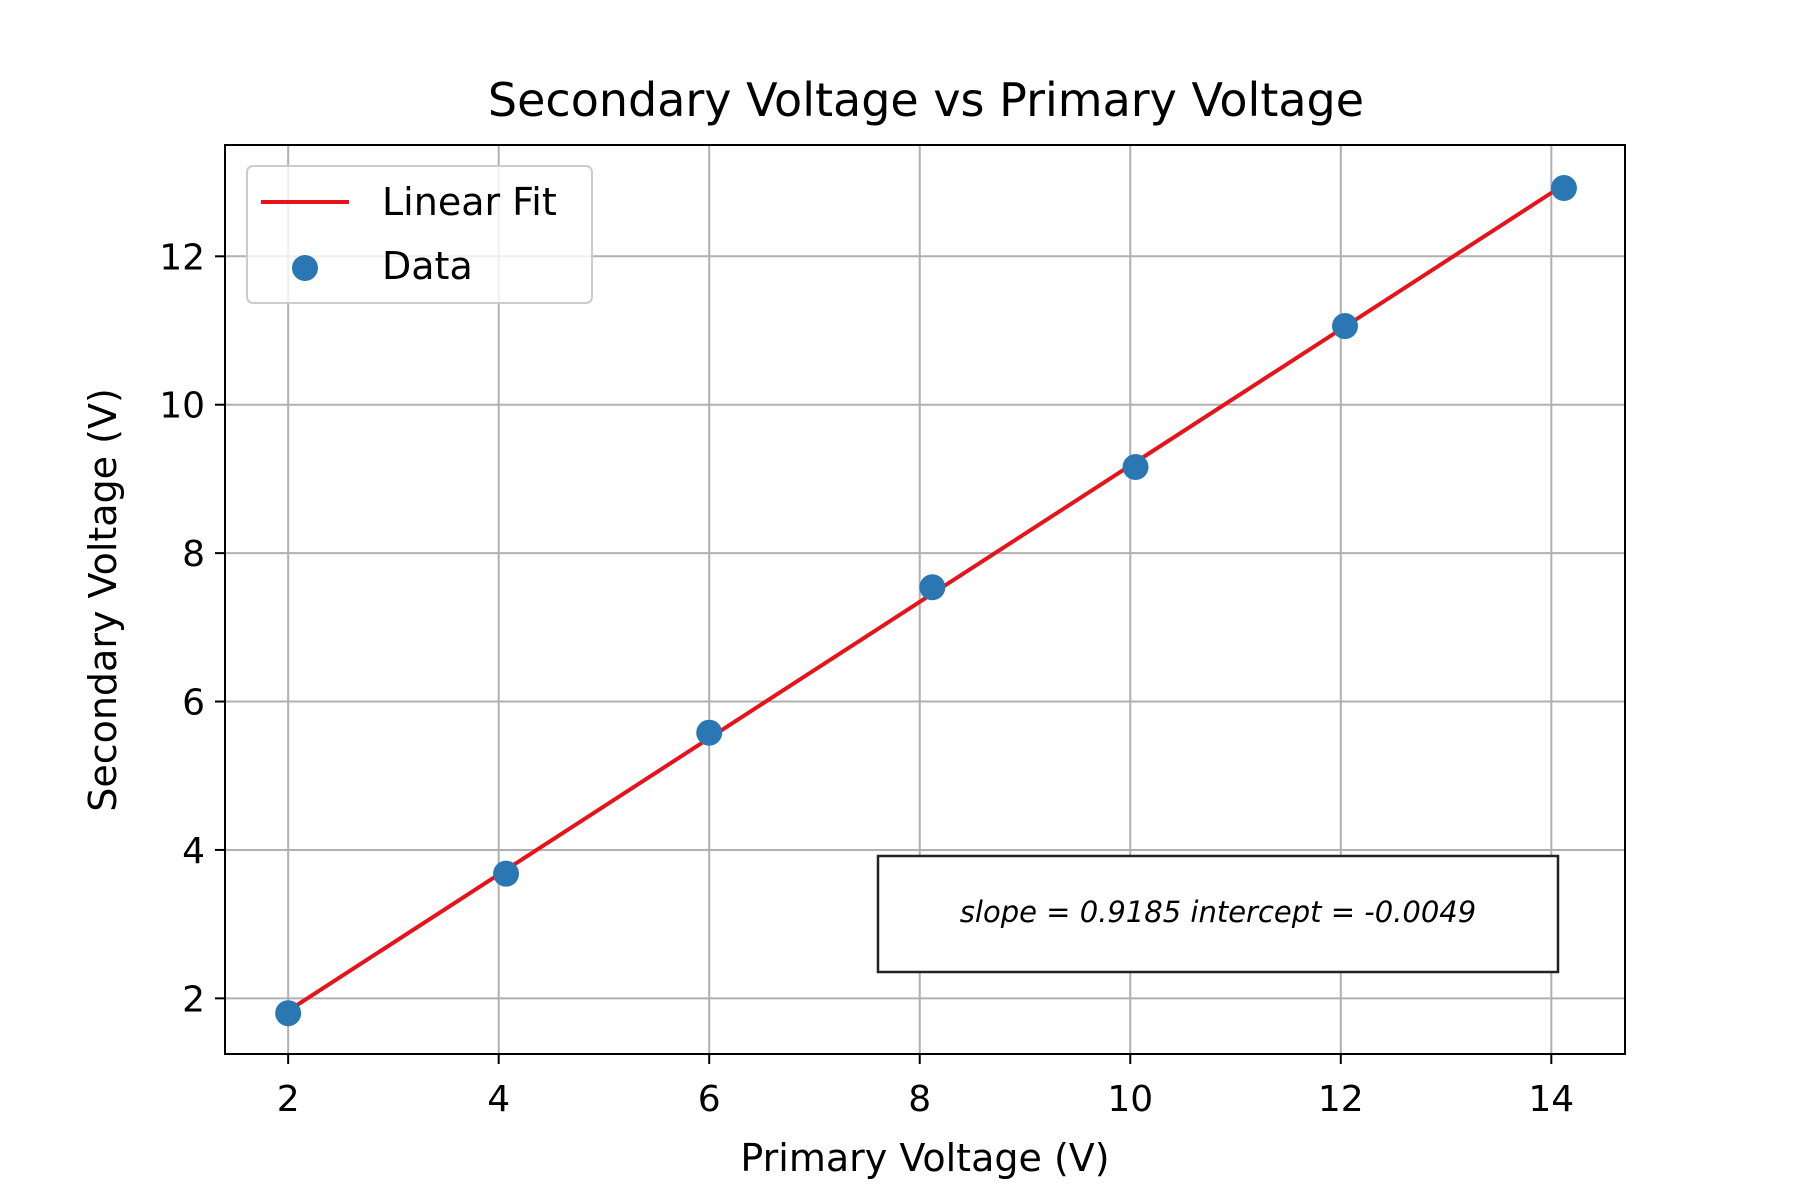 Image resolution: width=1800 pixels, height=1200 pixels. I want to click on y-axis-label: Secondary Voltage (V), so click(103, 600).